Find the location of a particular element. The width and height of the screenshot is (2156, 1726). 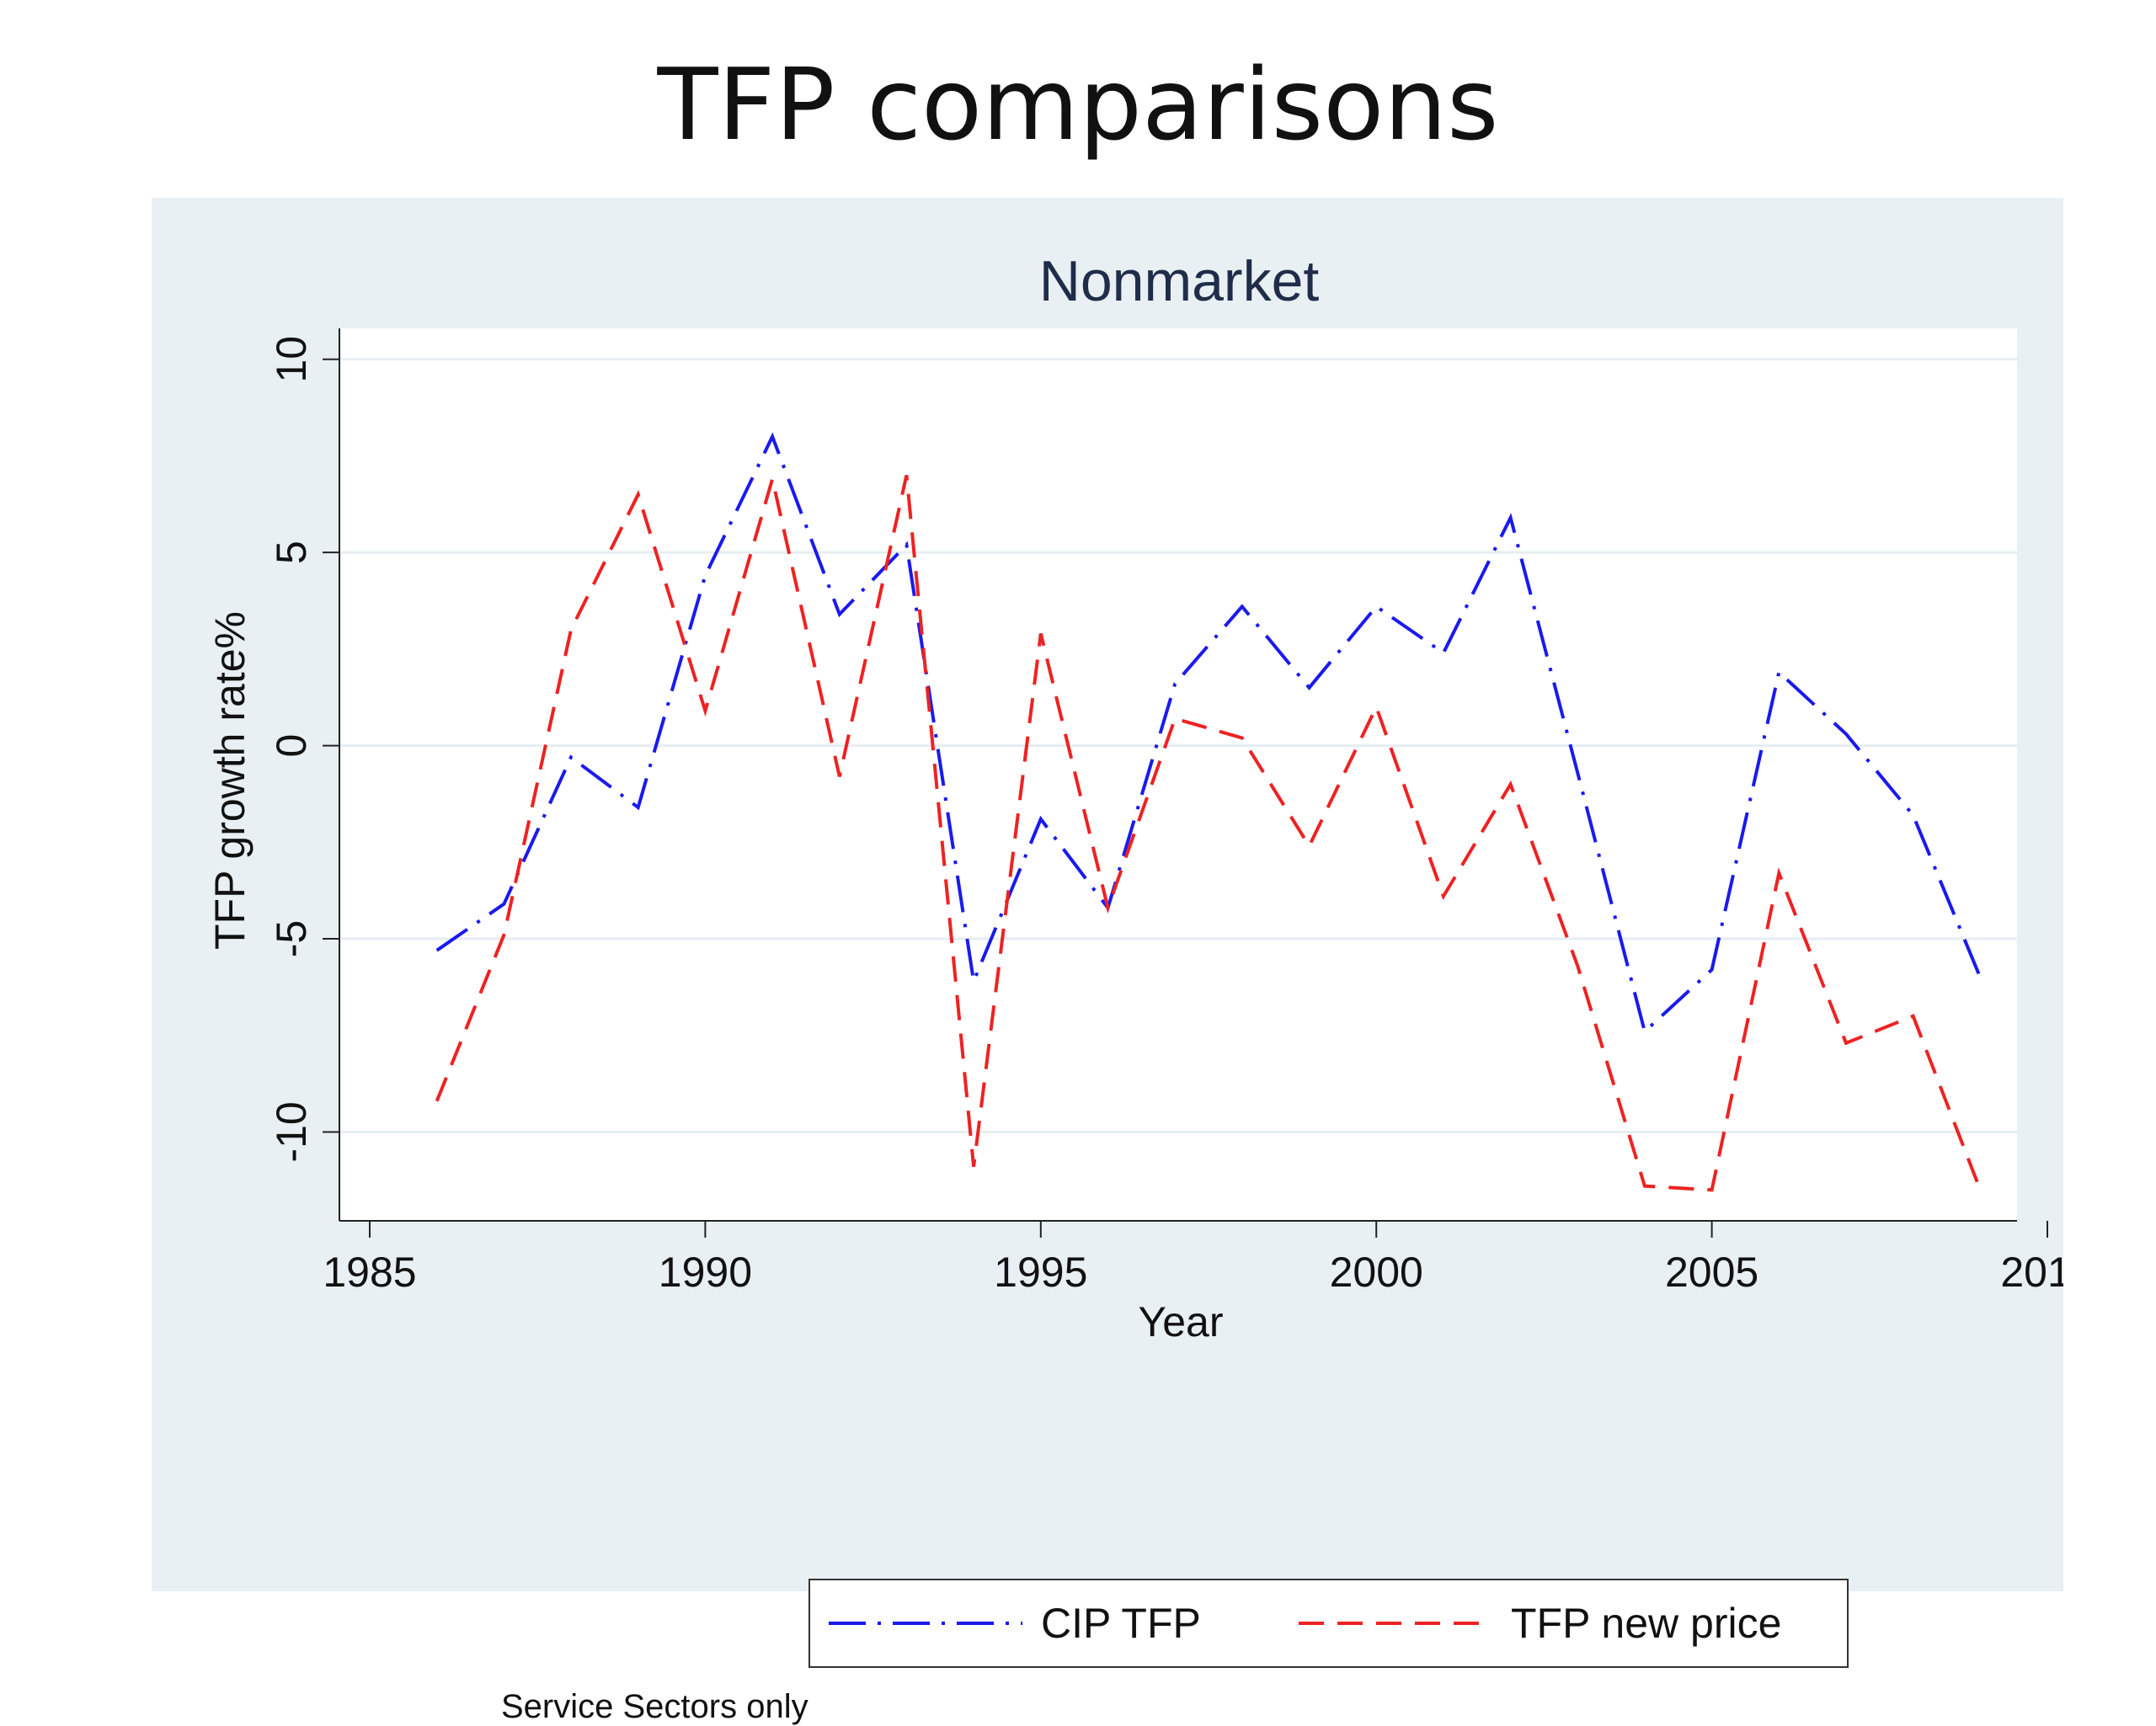

chart-title: Nonmarket is located at coordinates (1179, 281).